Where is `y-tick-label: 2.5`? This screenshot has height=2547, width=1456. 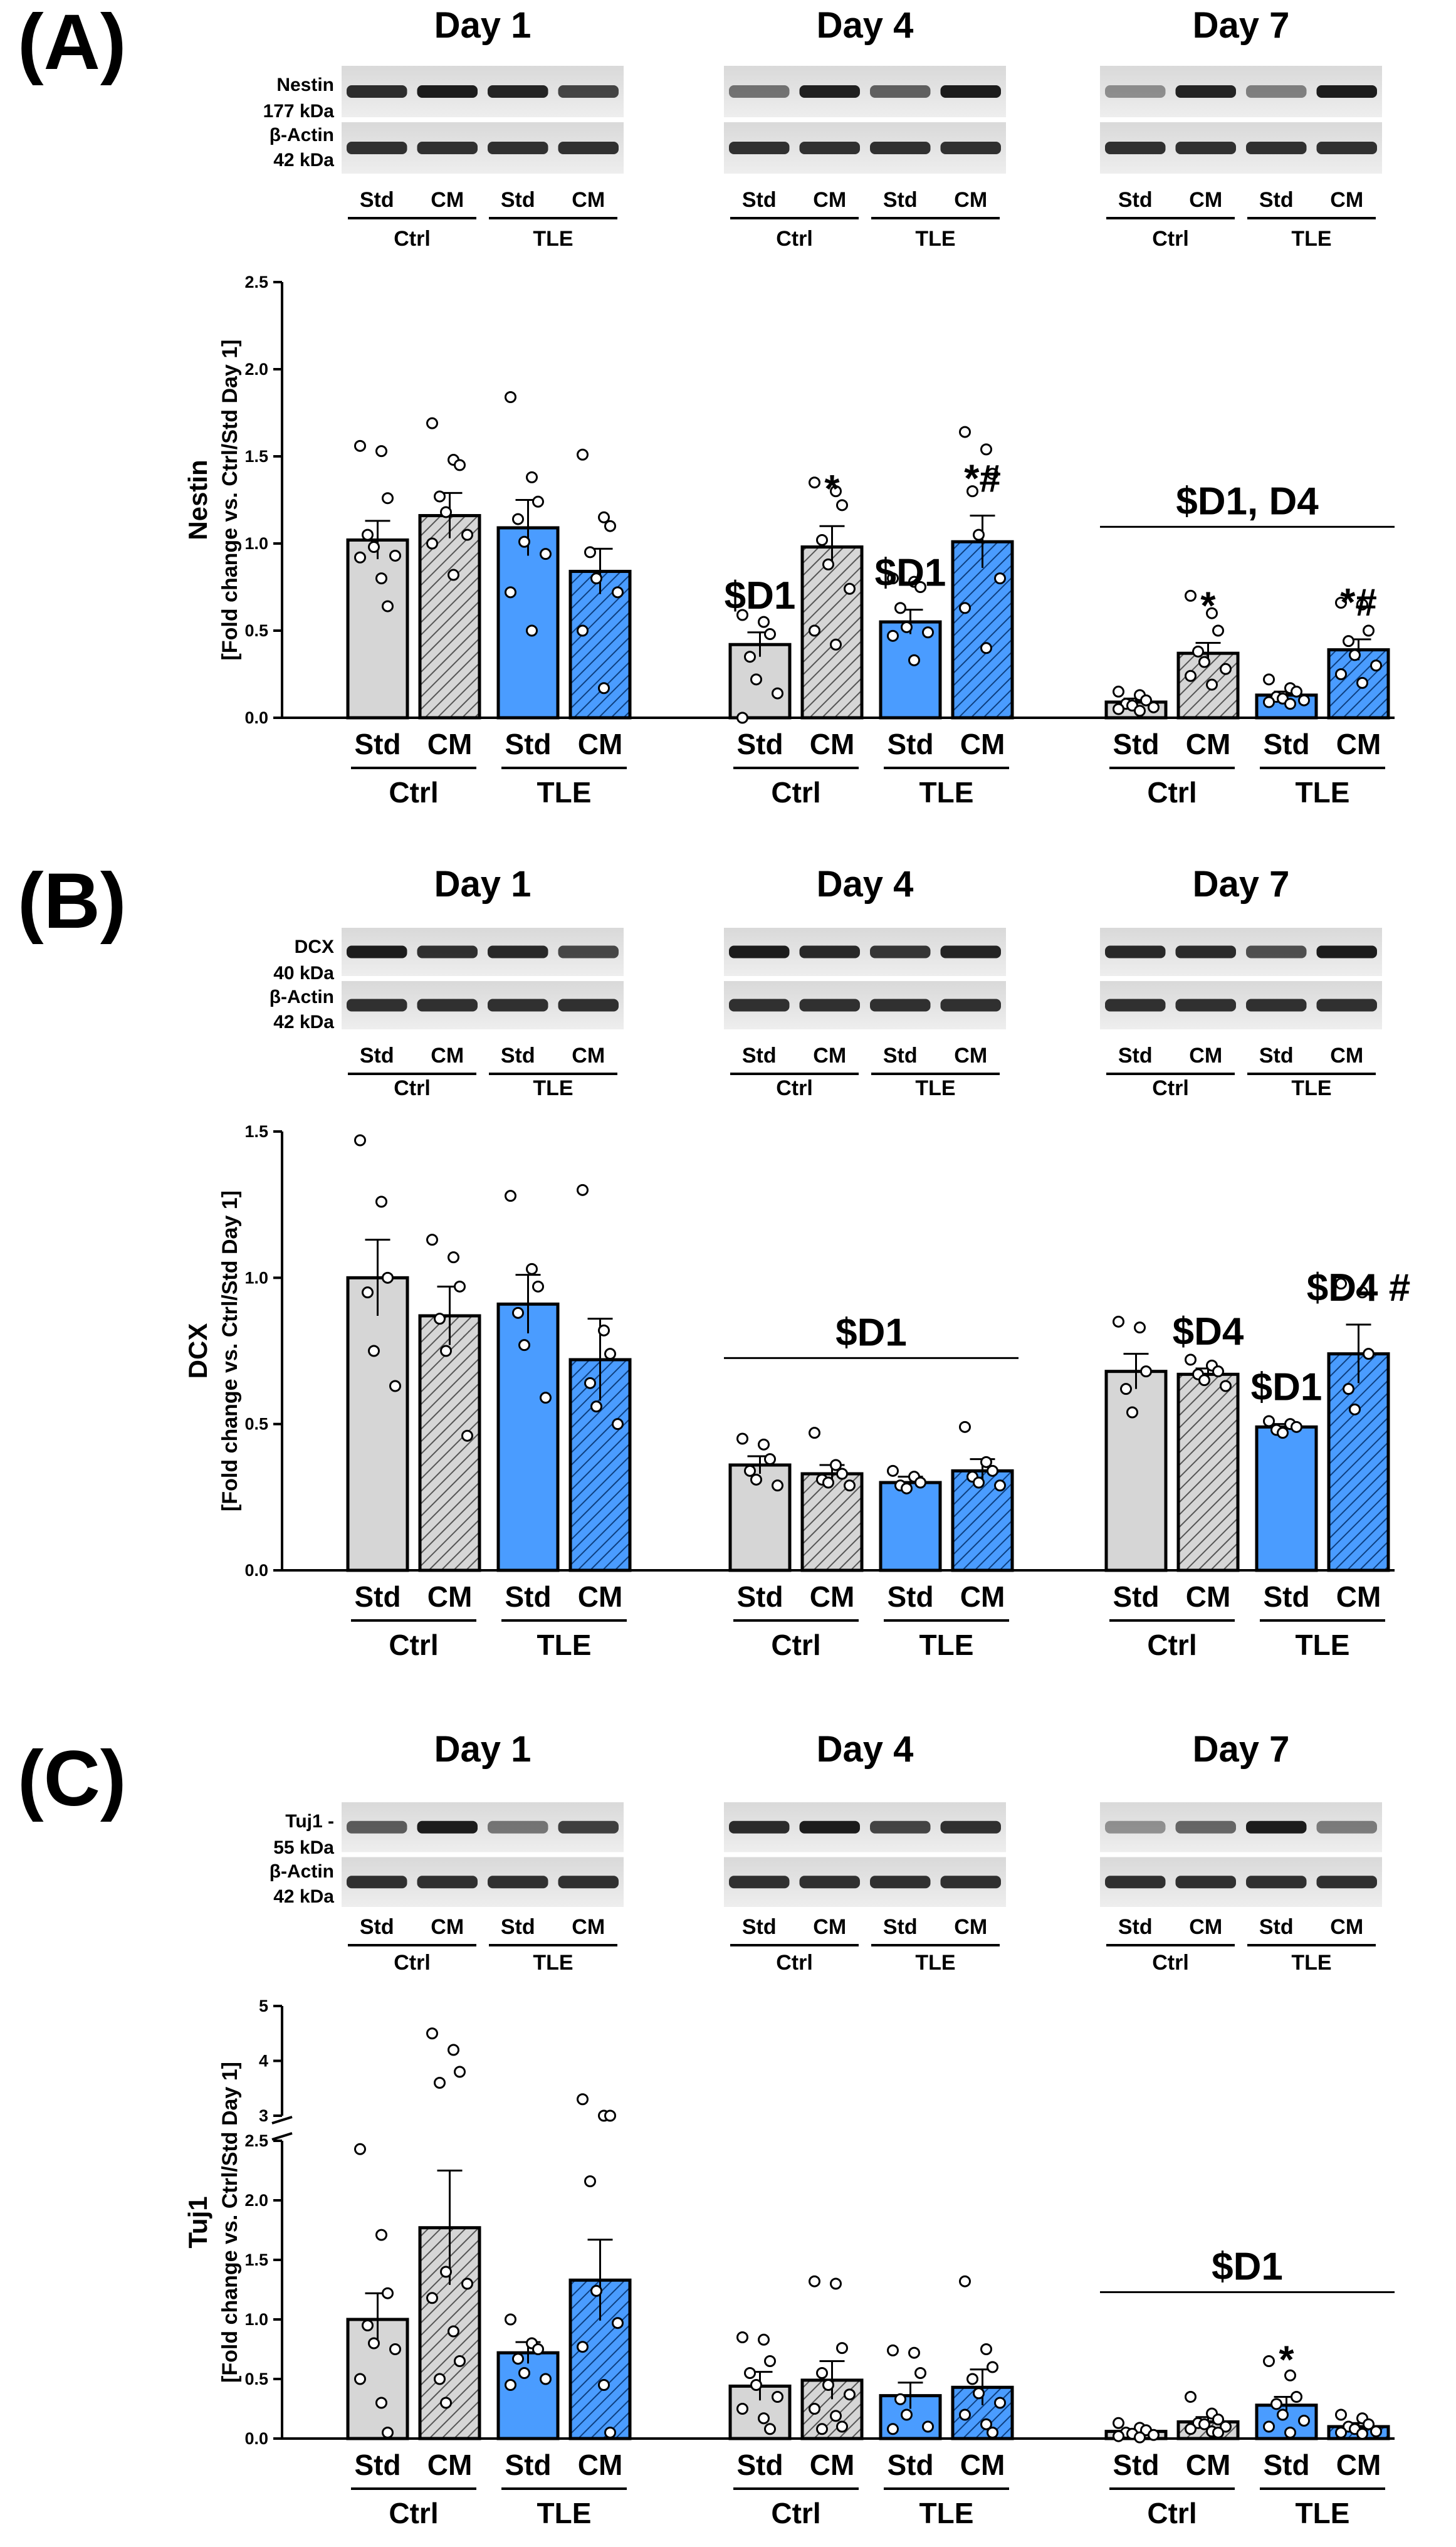
y-tick-label: 2.5 is located at coordinates (256, 2140).